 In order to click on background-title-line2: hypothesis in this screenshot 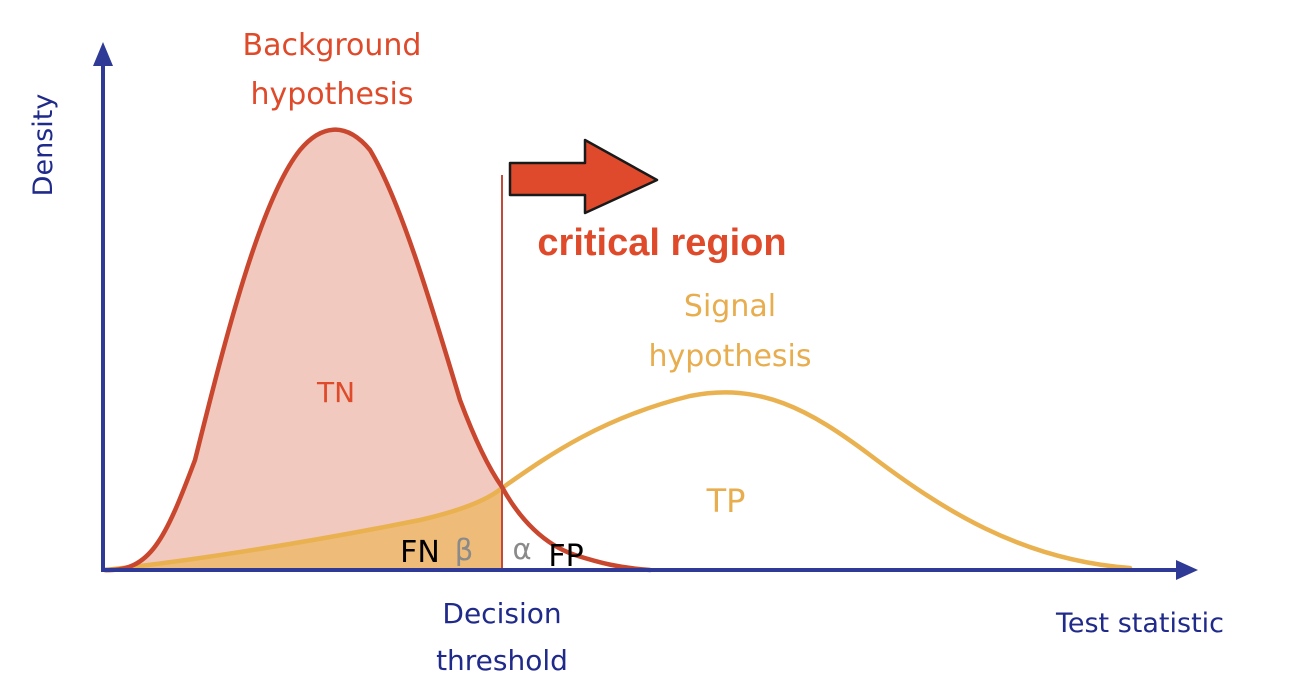, I will do `click(332, 94)`.